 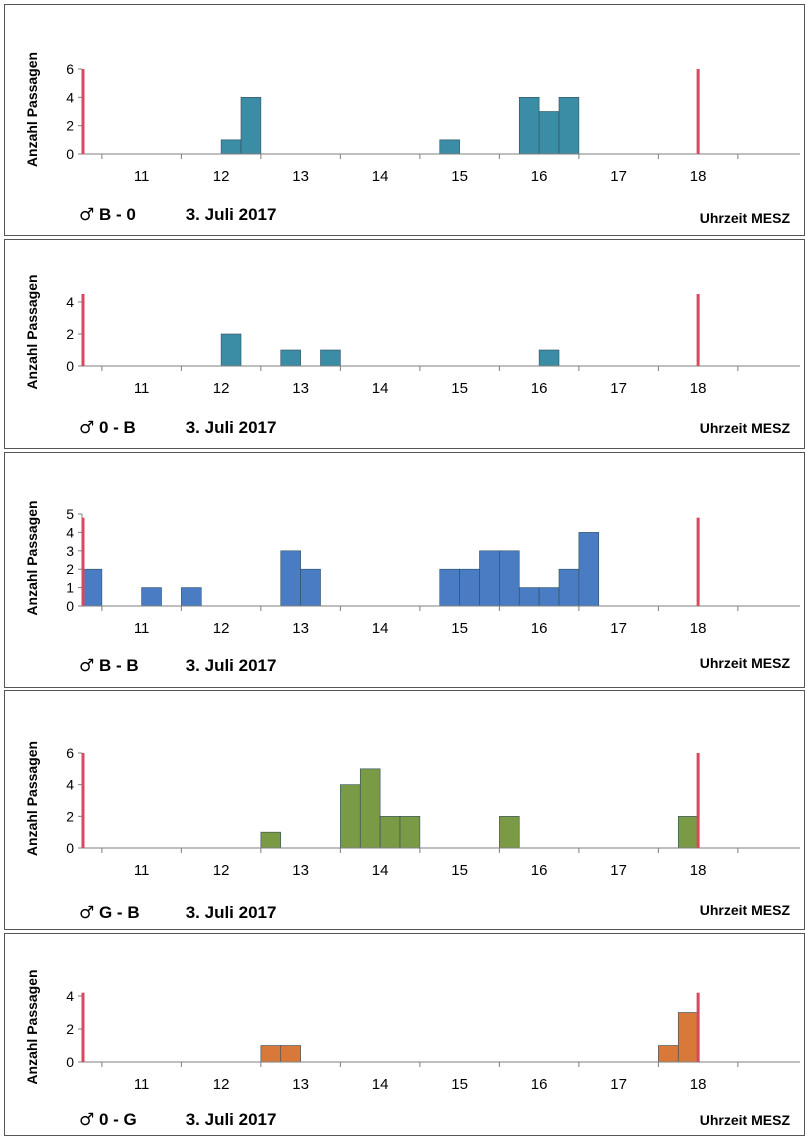 I want to click on x-tick-label-4-5: 15, so click(x=459, y=870).